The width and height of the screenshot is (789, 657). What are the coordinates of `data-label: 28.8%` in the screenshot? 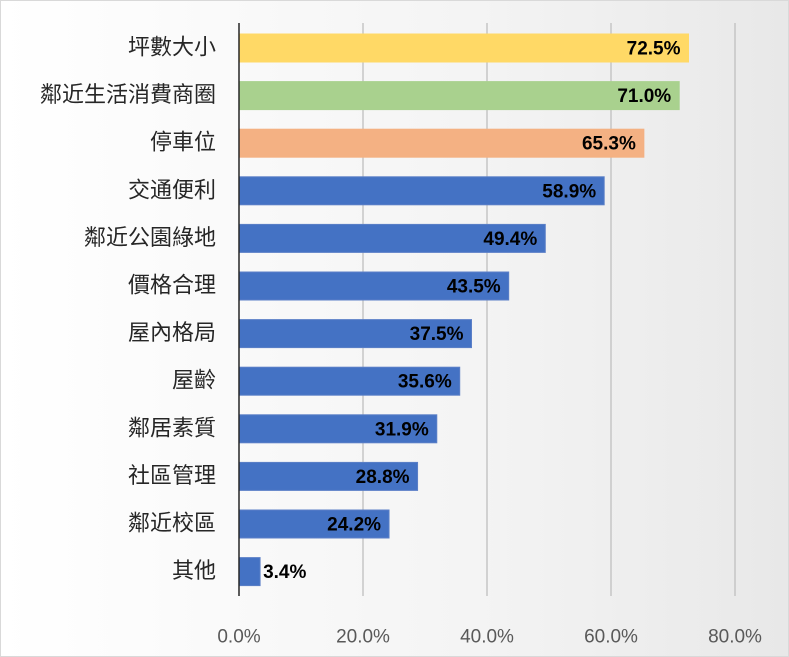 It's located at (383, 477).